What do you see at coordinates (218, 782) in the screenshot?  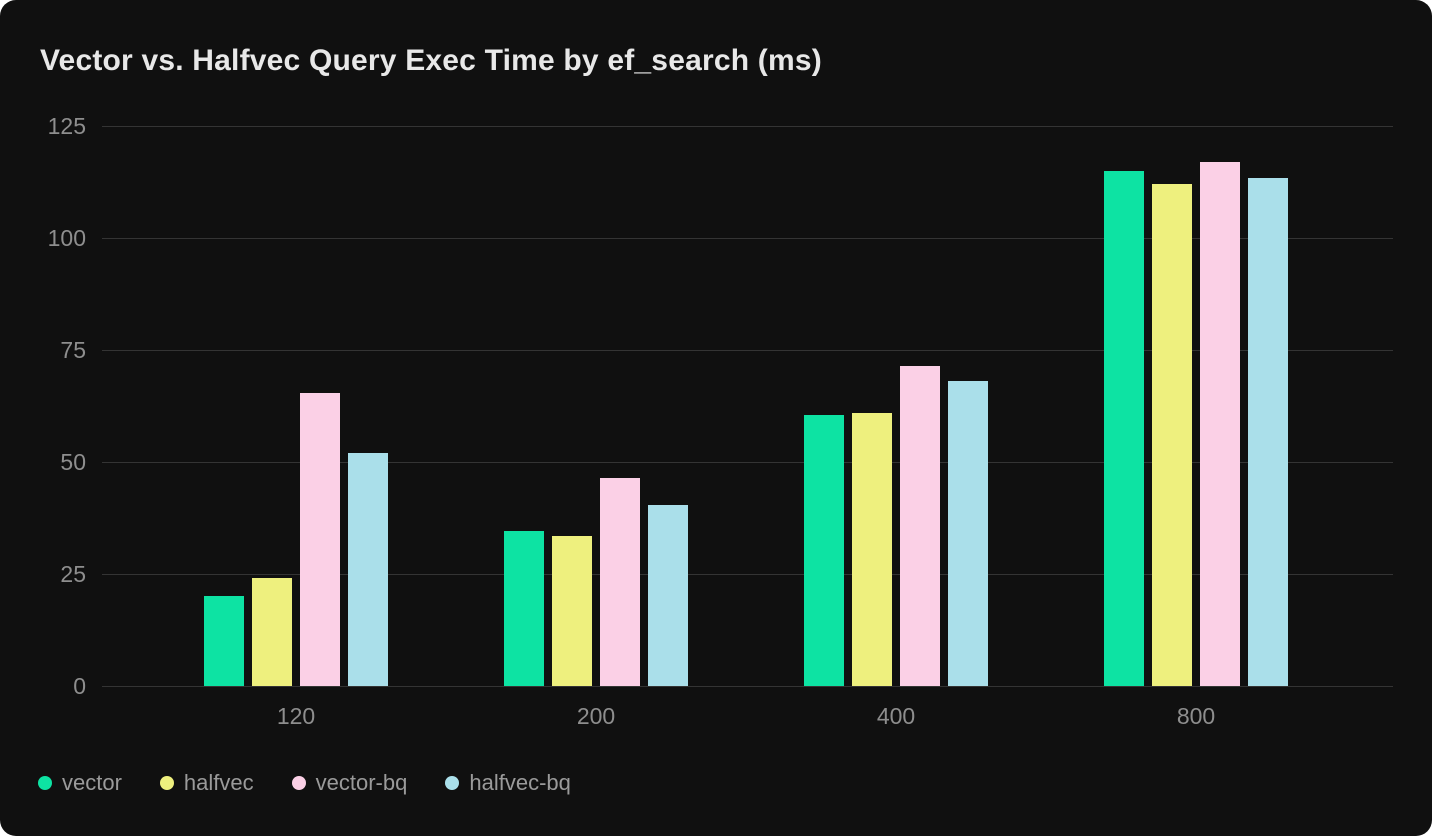 I see `legend-item-label: halfvec` at bounding box center [218, 782].